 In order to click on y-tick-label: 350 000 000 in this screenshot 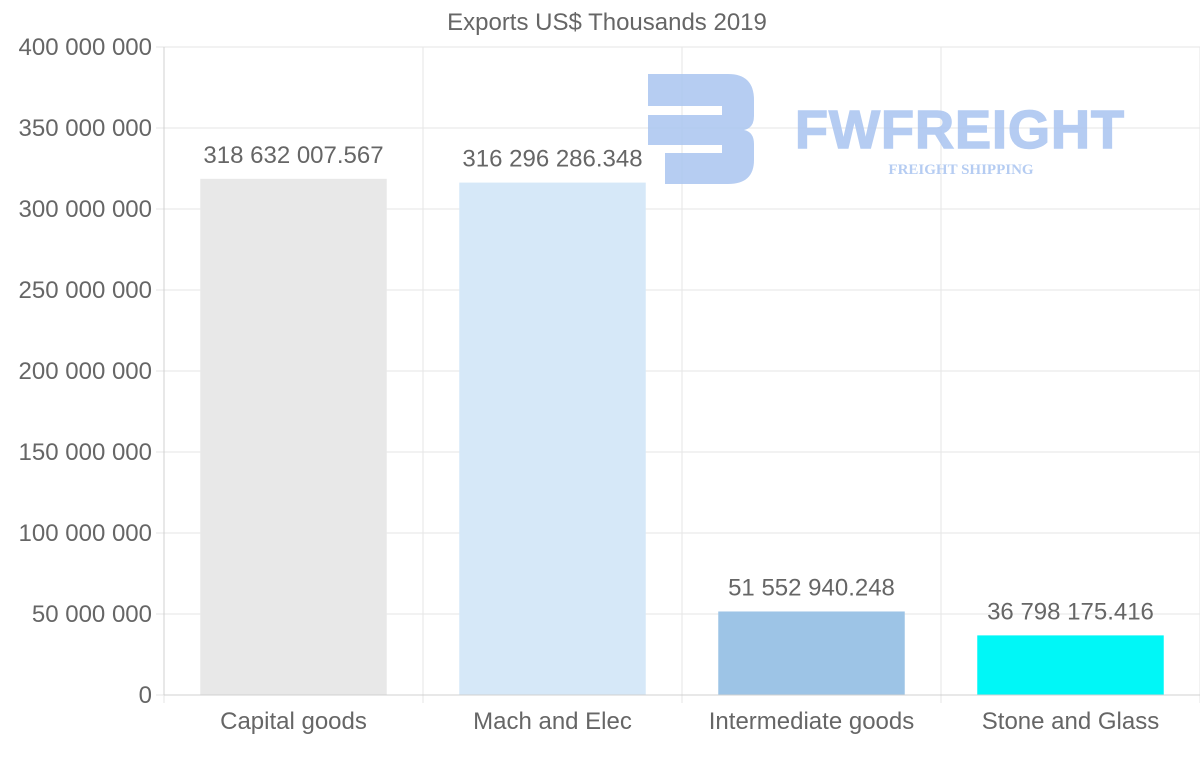, I will do `click(85, 128)`.